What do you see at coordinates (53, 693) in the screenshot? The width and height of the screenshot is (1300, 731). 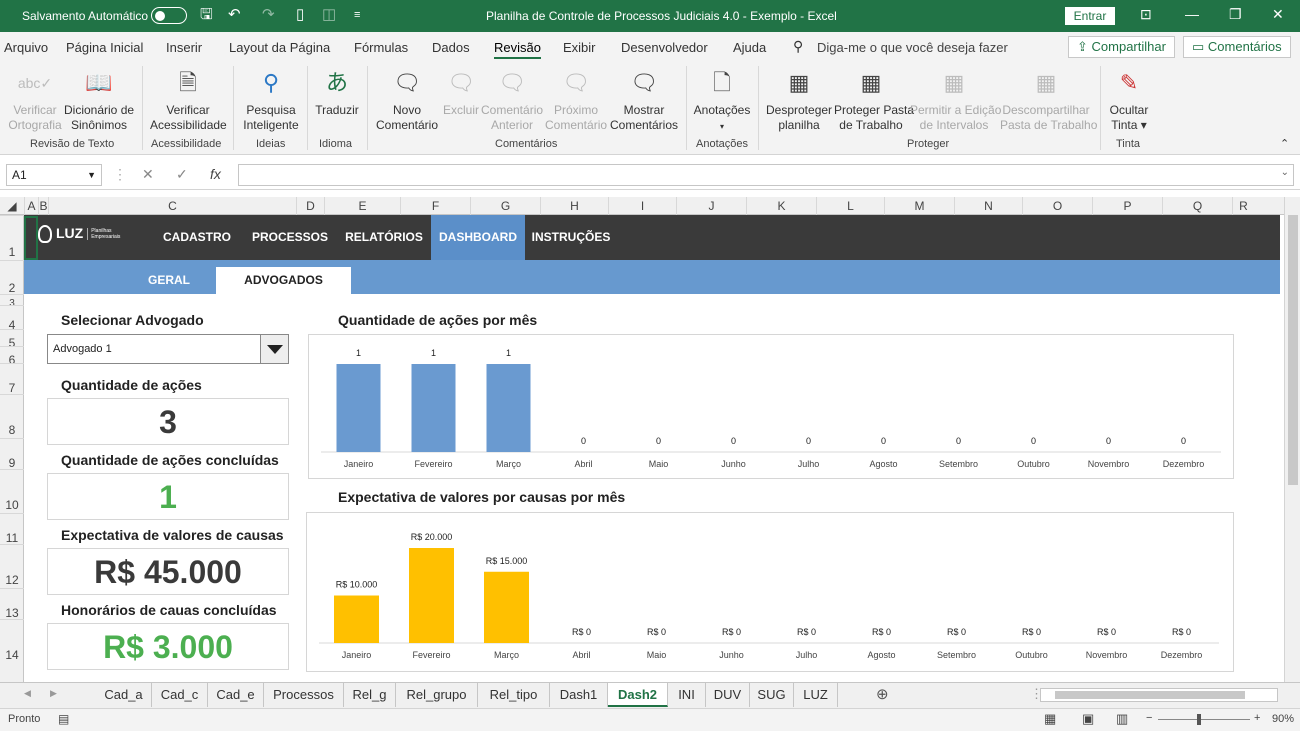 I see `scroll-tabs-right-icon: ▶` at bounding box center [53, 693].